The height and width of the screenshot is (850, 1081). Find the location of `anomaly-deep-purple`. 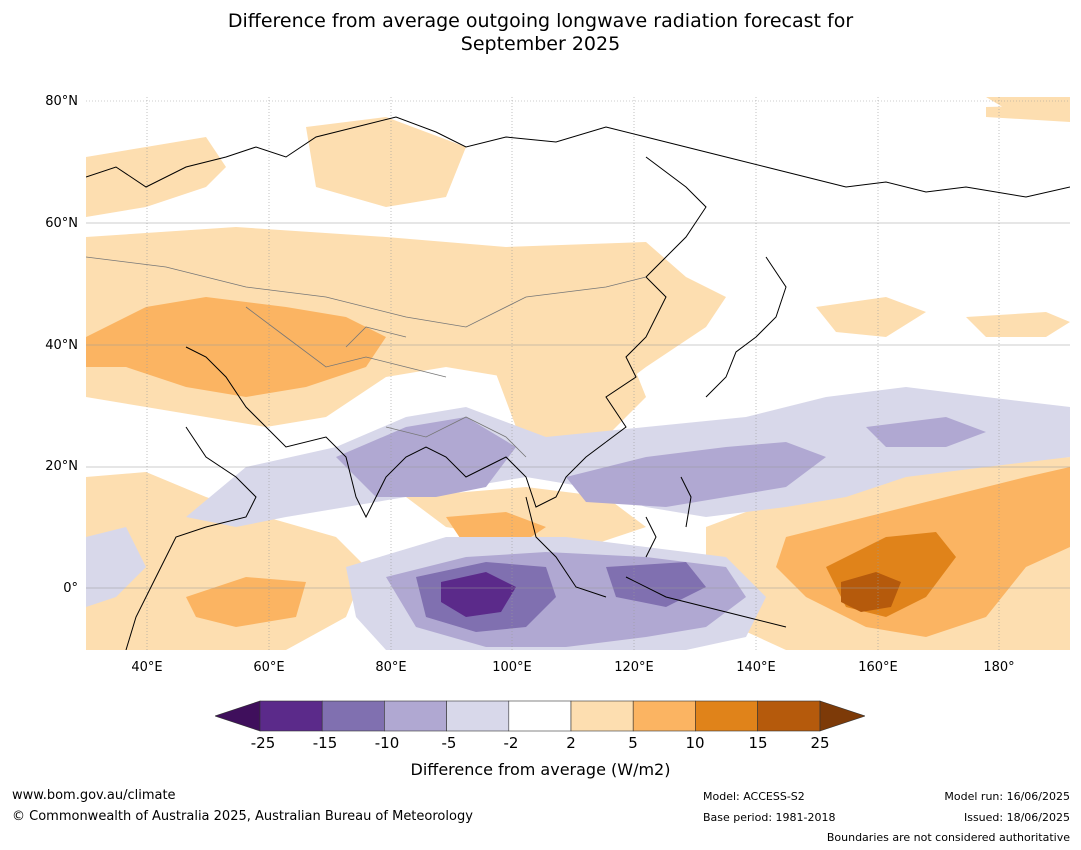

anomaly-deep-purple is located at coordinates (478, 594).